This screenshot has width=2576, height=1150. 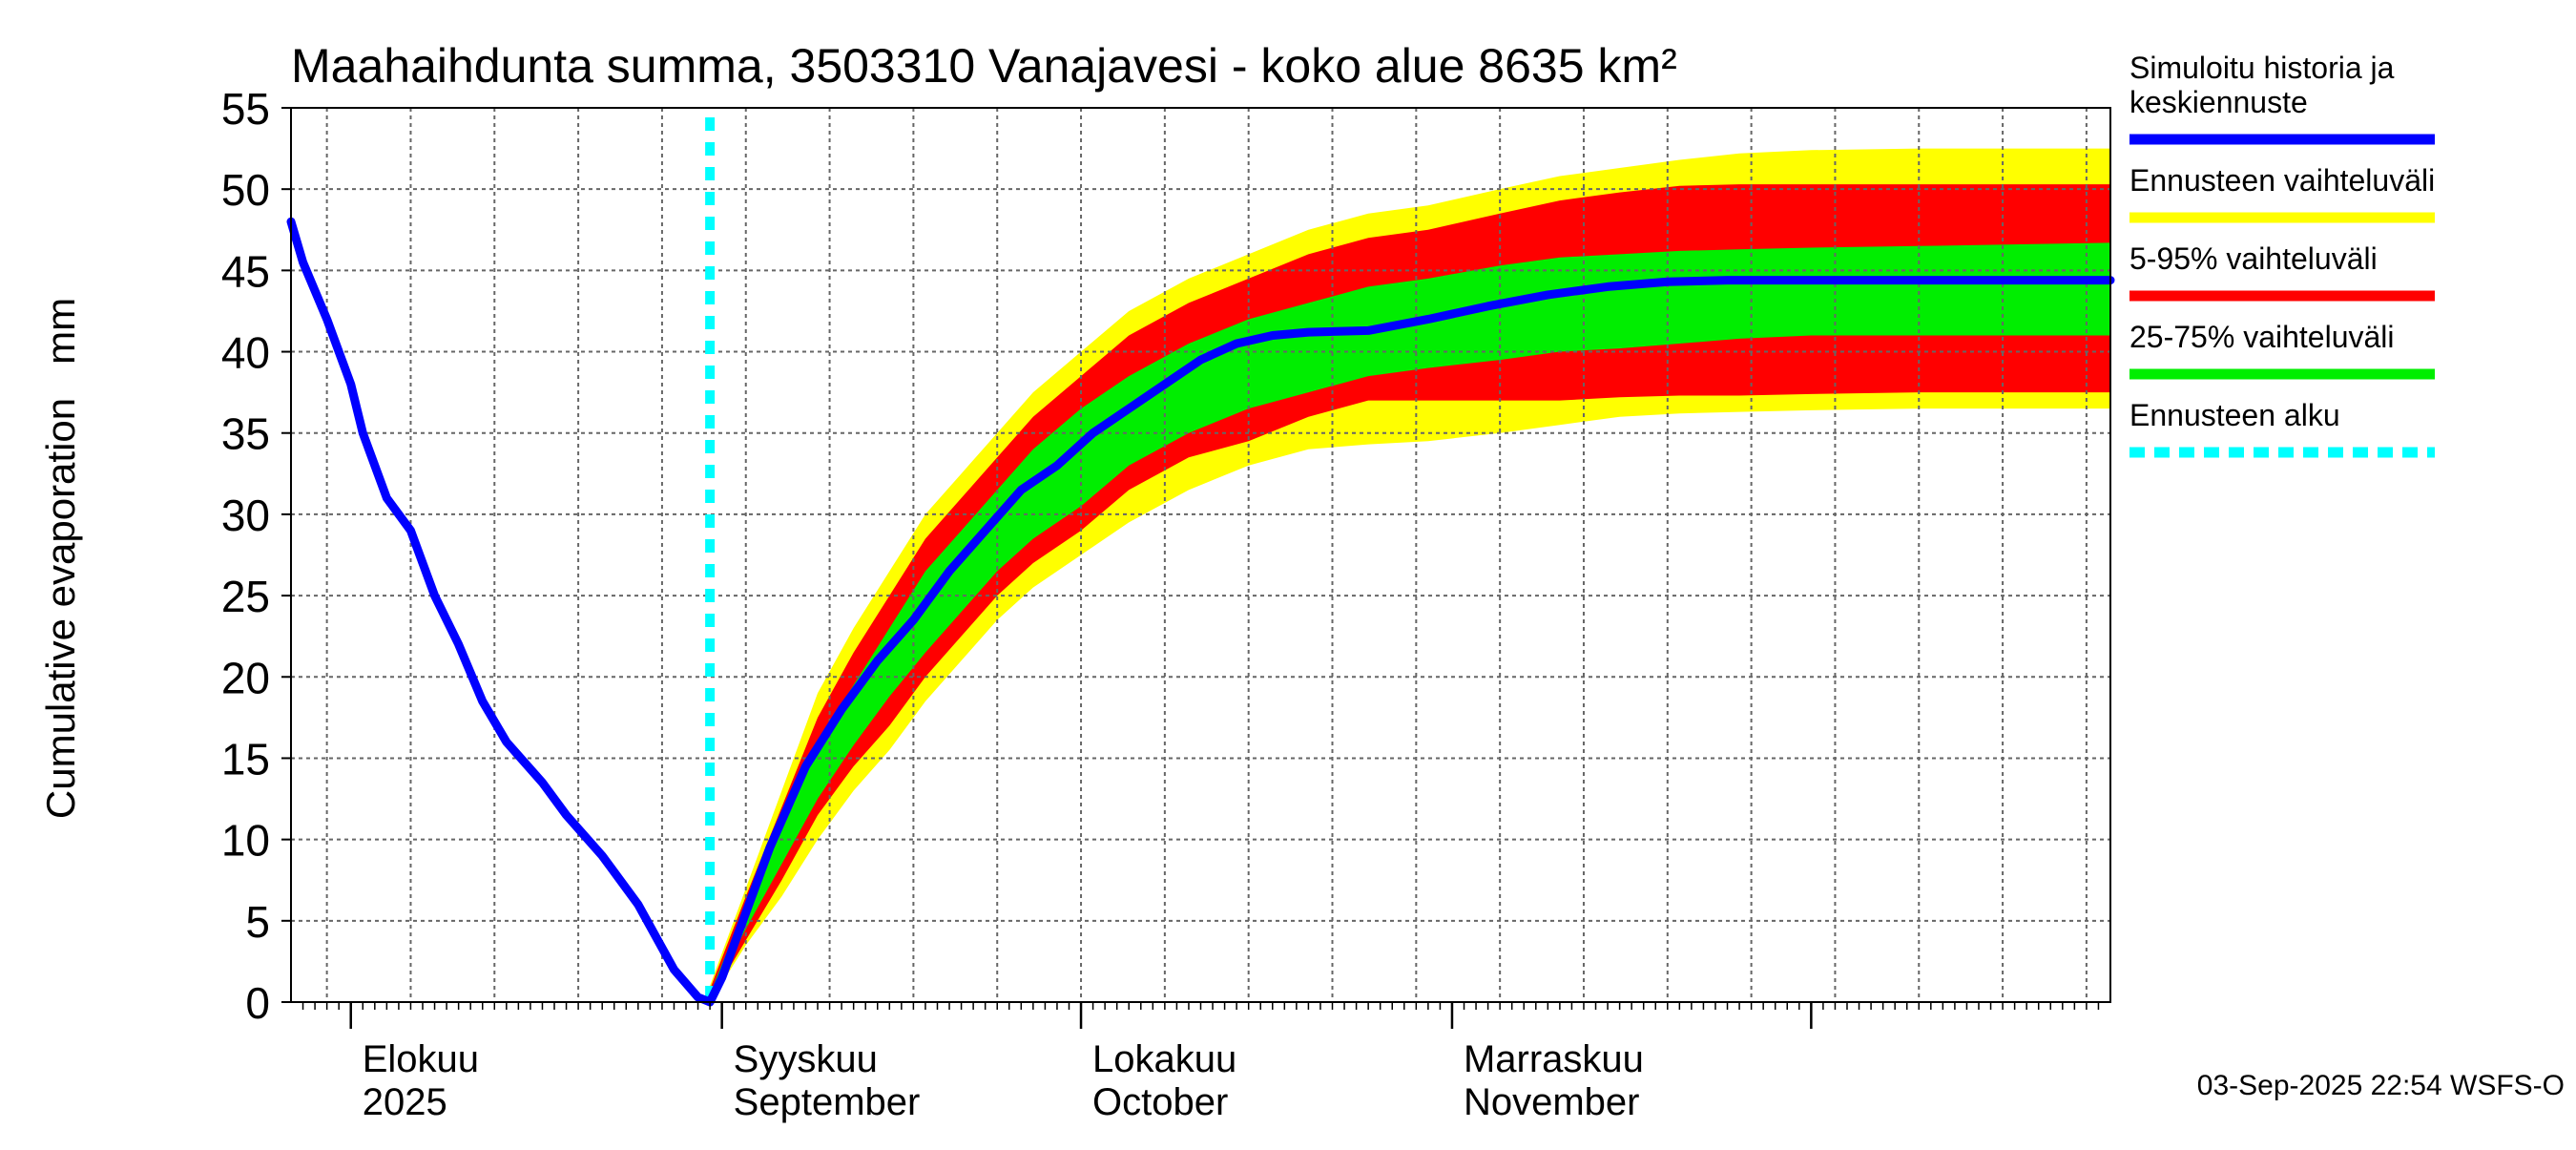 What do you see at coordinates (405, 1102) in the screenshot?
I see `x-month-label-en: 2025` at bounding box center [405, 1102].